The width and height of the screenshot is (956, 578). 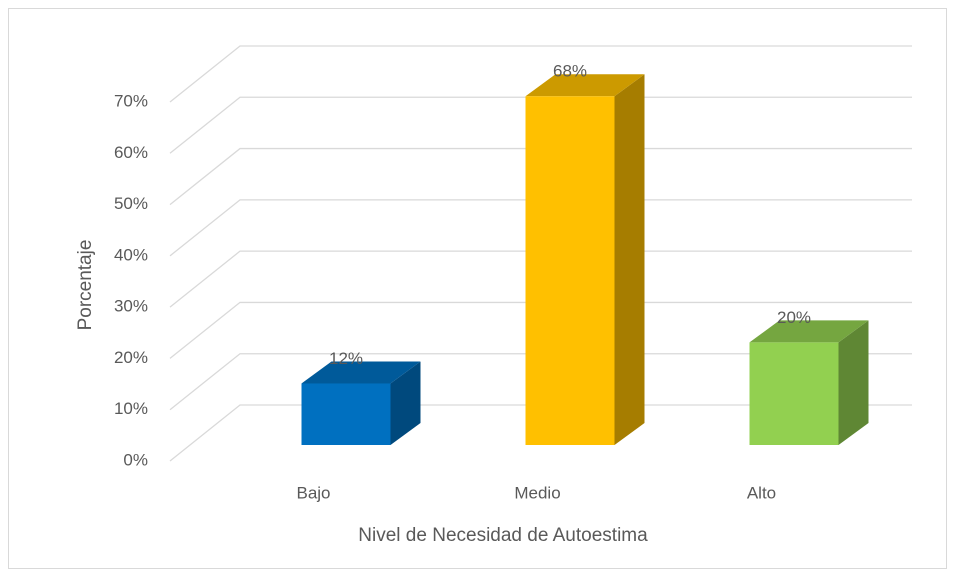 What do you see at coordinates (313, 492) in the screenshot?
I see `x-tick-label: Bajo` at bounding box center [313, 492].